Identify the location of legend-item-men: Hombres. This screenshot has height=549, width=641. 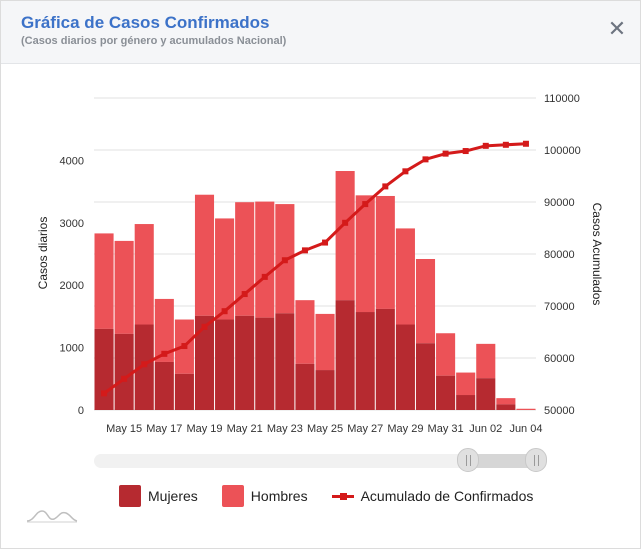
(264, 496).